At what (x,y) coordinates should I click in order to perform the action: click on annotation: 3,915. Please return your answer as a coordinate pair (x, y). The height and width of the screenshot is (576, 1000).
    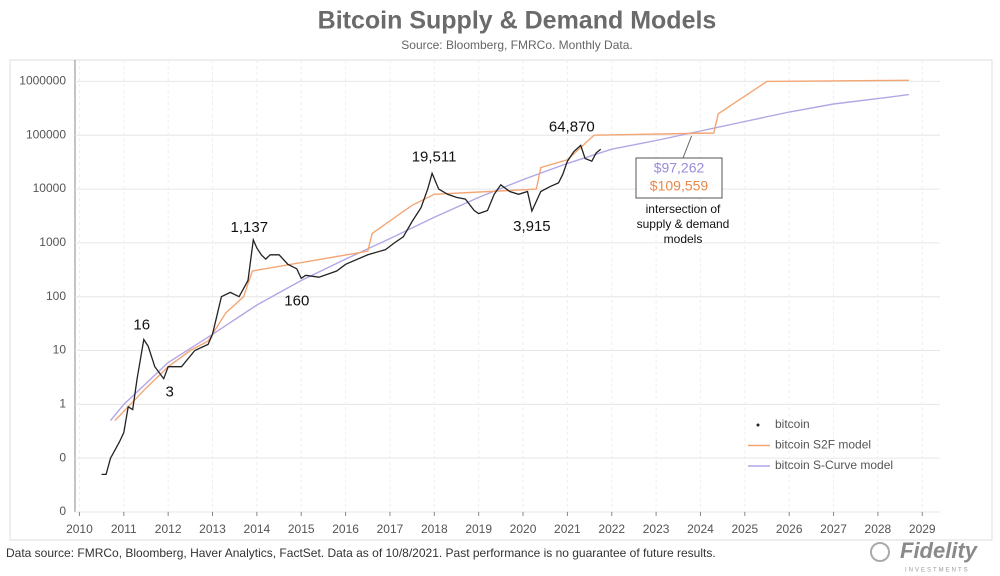
    Looking at the image, I should click on (532, 226).